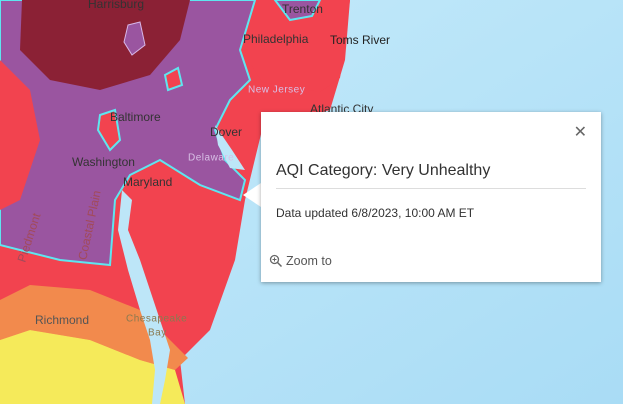 The height and width of the screenshot is (404, 623). What do you see at coordinates (226, 132) in the screenshot?
I see `place-label: Dover` at bounding box center [226, 132].